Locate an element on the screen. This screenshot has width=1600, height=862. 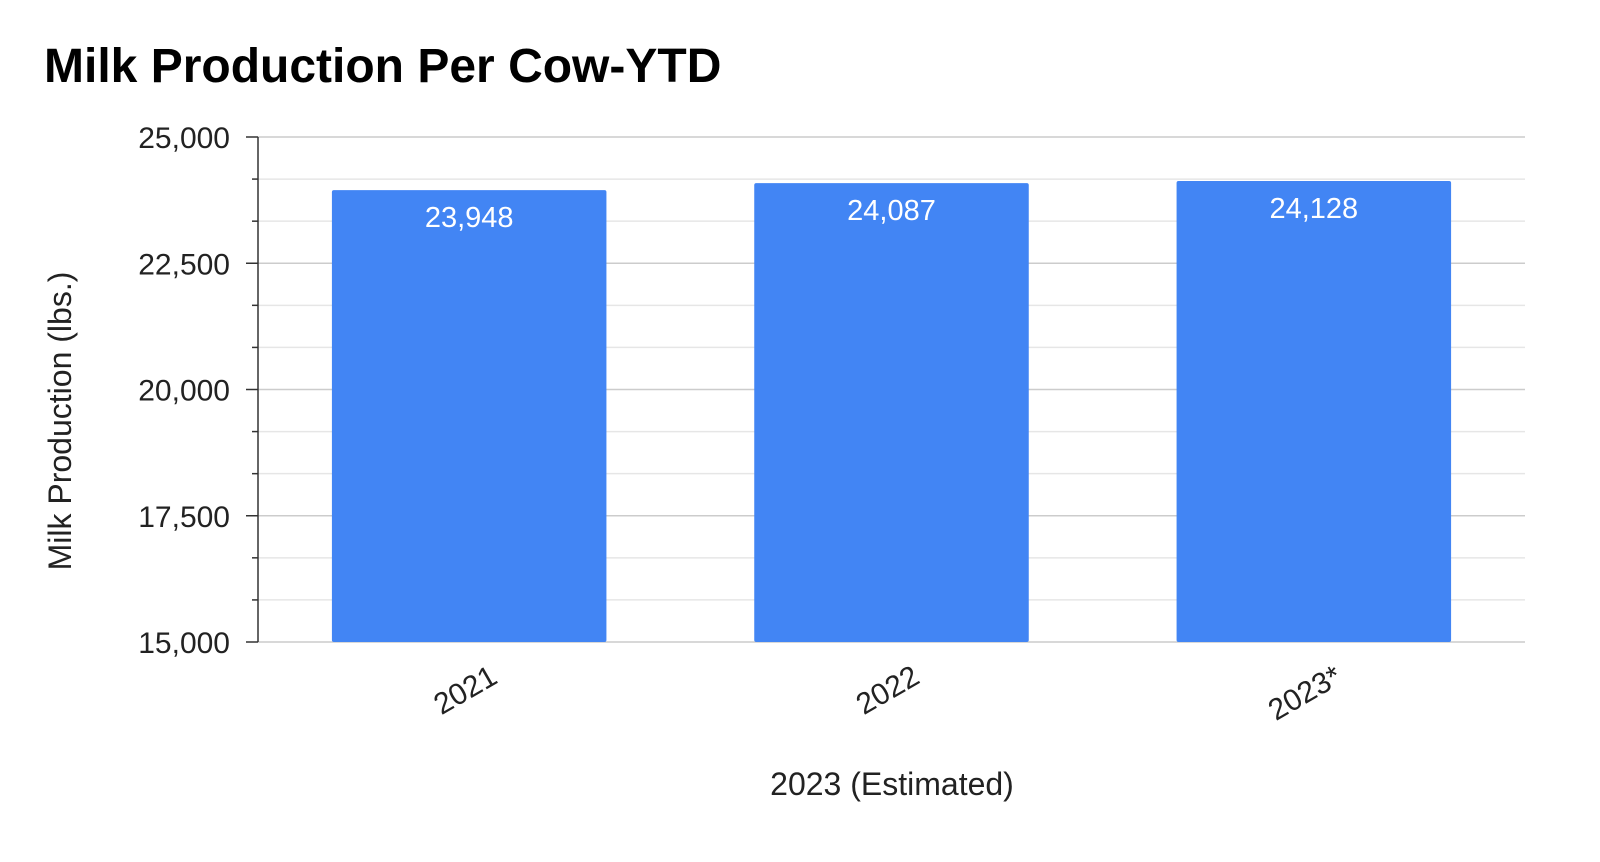
x-tick-label: 2022 is located at coordinates (888, 690).